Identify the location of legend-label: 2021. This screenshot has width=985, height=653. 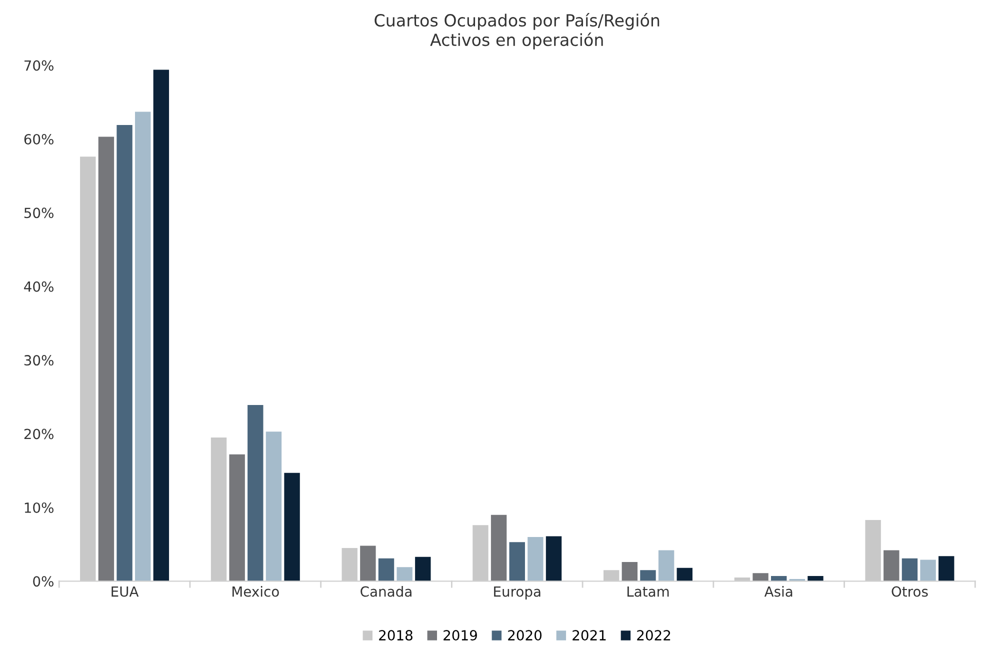
(589, 635).